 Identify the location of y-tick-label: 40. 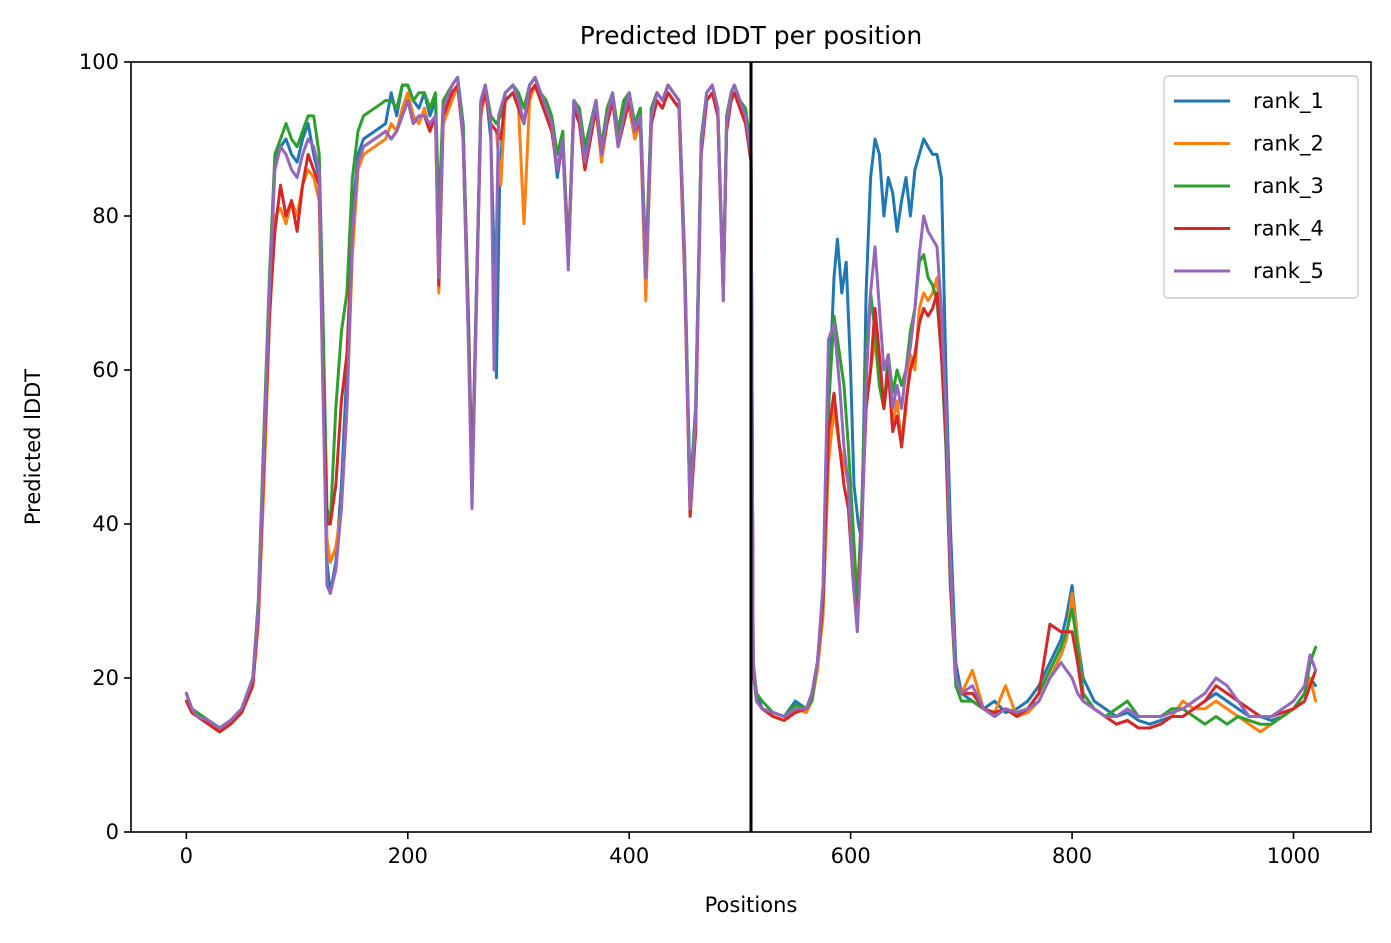
(105, 524).